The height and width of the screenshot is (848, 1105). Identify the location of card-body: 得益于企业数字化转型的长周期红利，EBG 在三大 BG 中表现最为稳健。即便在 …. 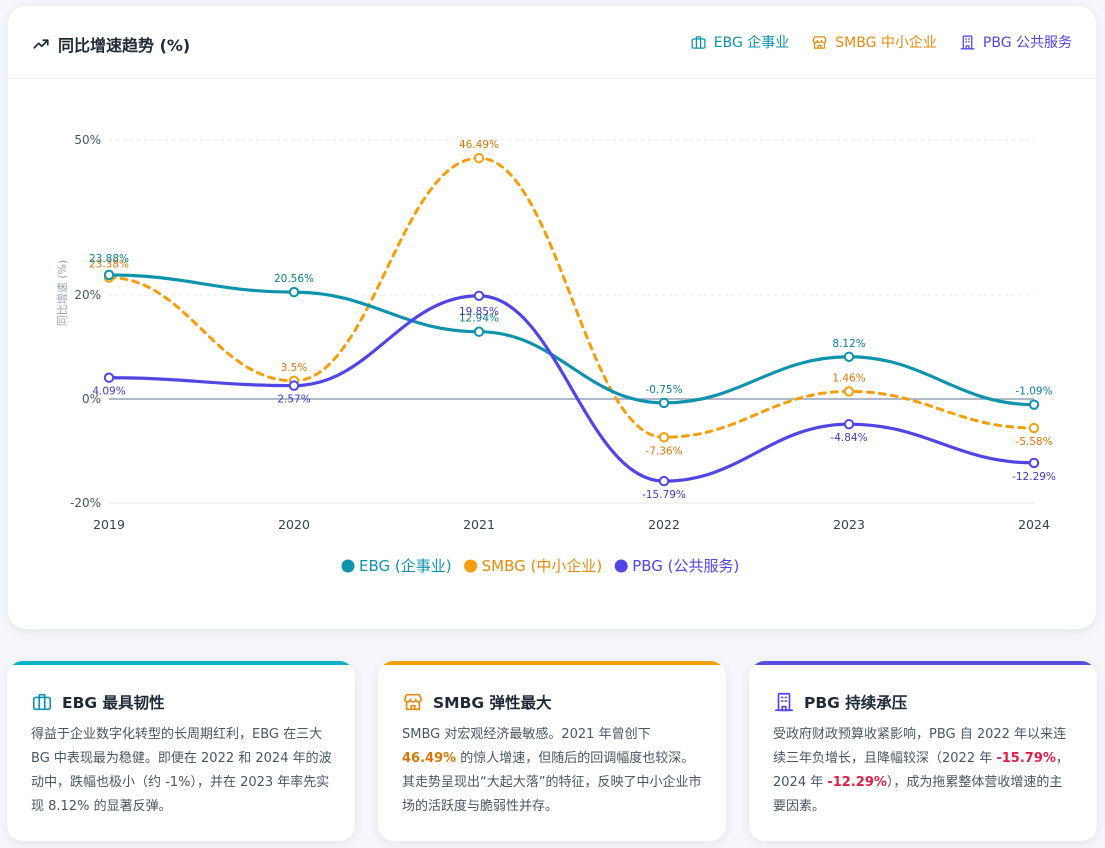
(181, 770).